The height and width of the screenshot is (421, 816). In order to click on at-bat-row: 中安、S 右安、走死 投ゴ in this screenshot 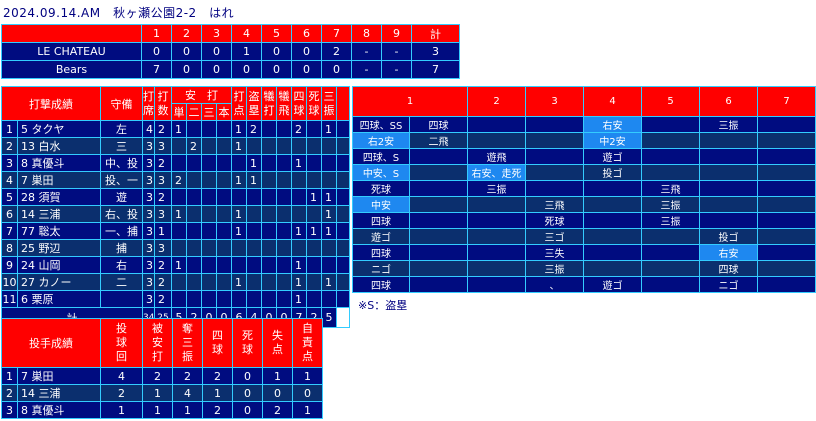, I will do `click(584, 172)`.